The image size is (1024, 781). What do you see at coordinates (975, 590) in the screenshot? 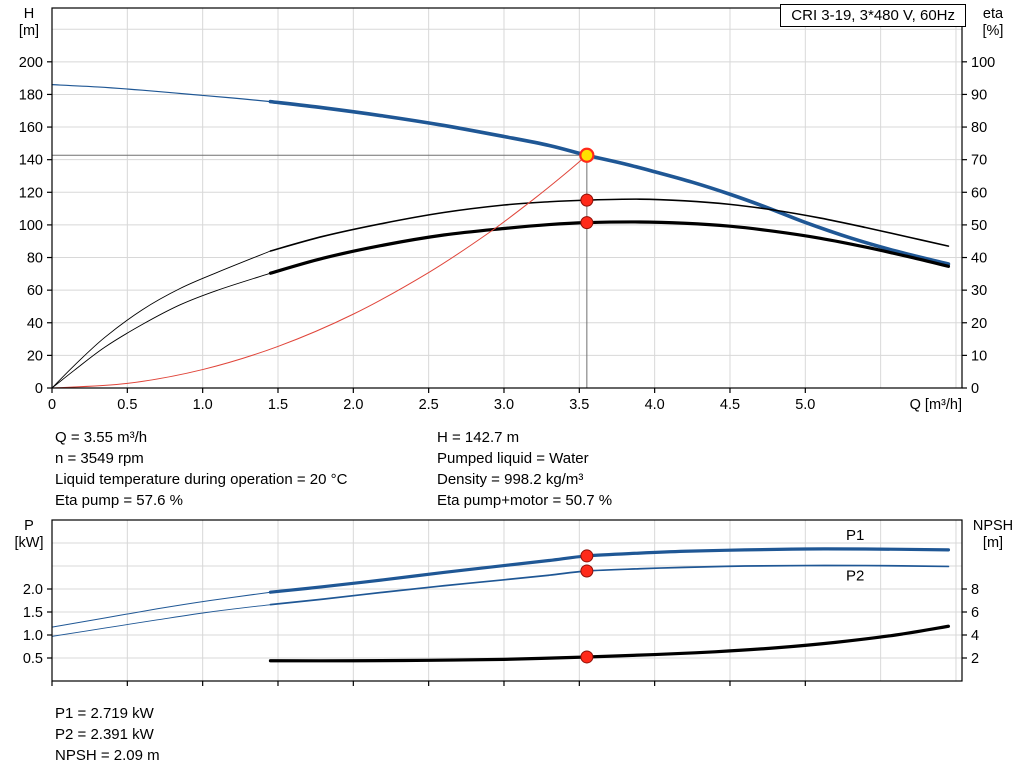
I see `y-right-tick-label: 8` at bounding box center [975, 590].